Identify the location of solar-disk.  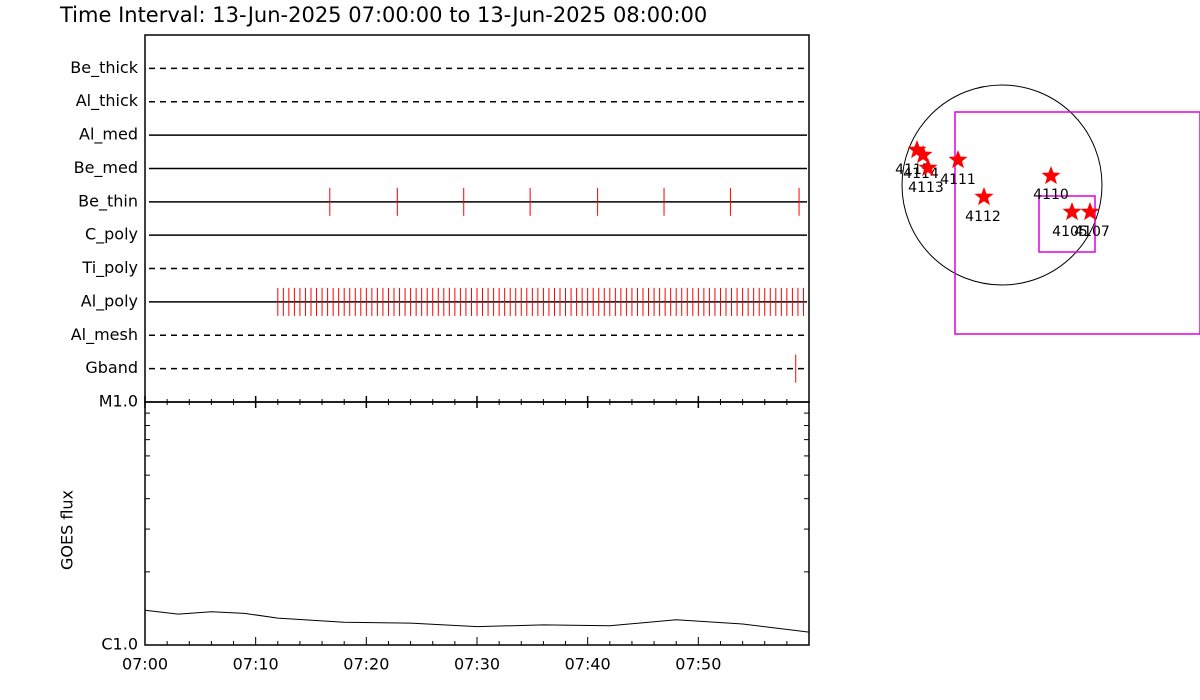
(1002, 185).